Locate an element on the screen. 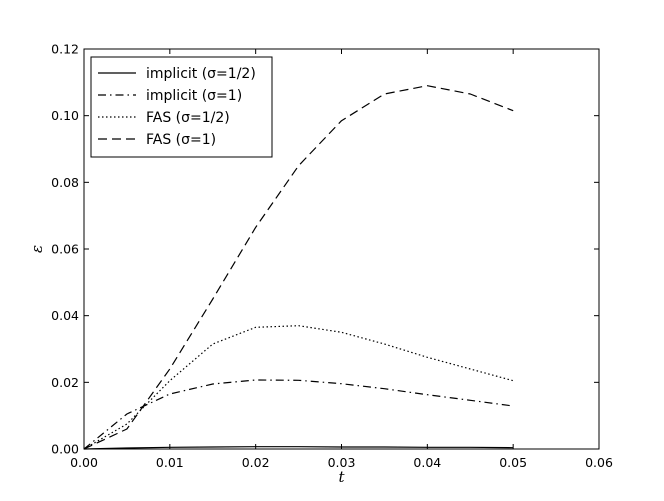 The height and width of the screenshot is (501, 664). y-axis-label: ε is located at coordinates (37, 249).